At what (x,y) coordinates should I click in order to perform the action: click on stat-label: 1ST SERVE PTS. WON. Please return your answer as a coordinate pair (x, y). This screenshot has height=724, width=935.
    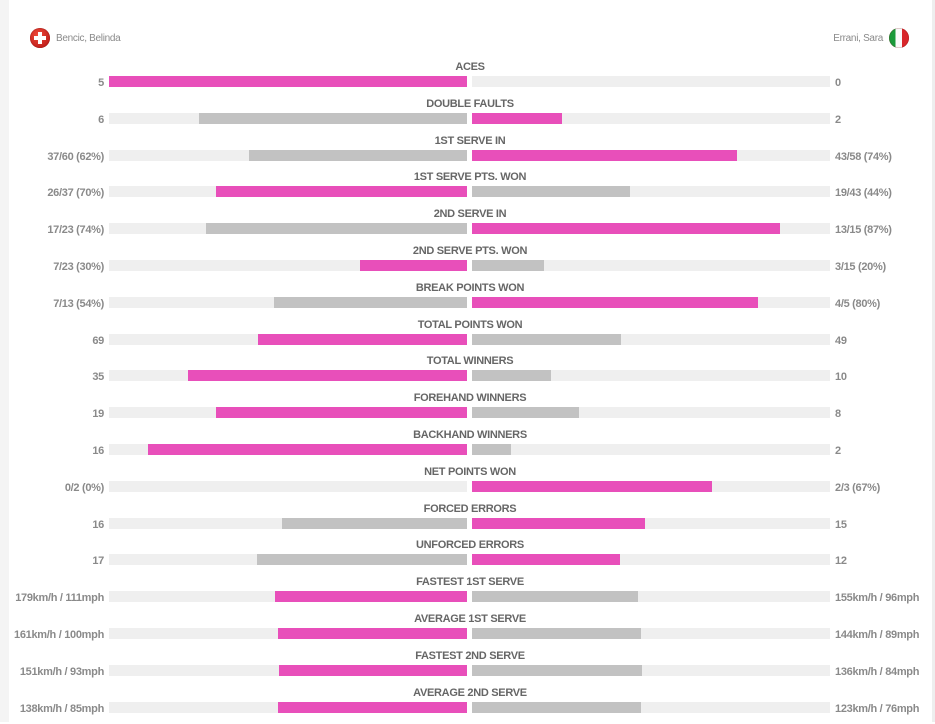
    Looking at the image, I should click on (470, 177).